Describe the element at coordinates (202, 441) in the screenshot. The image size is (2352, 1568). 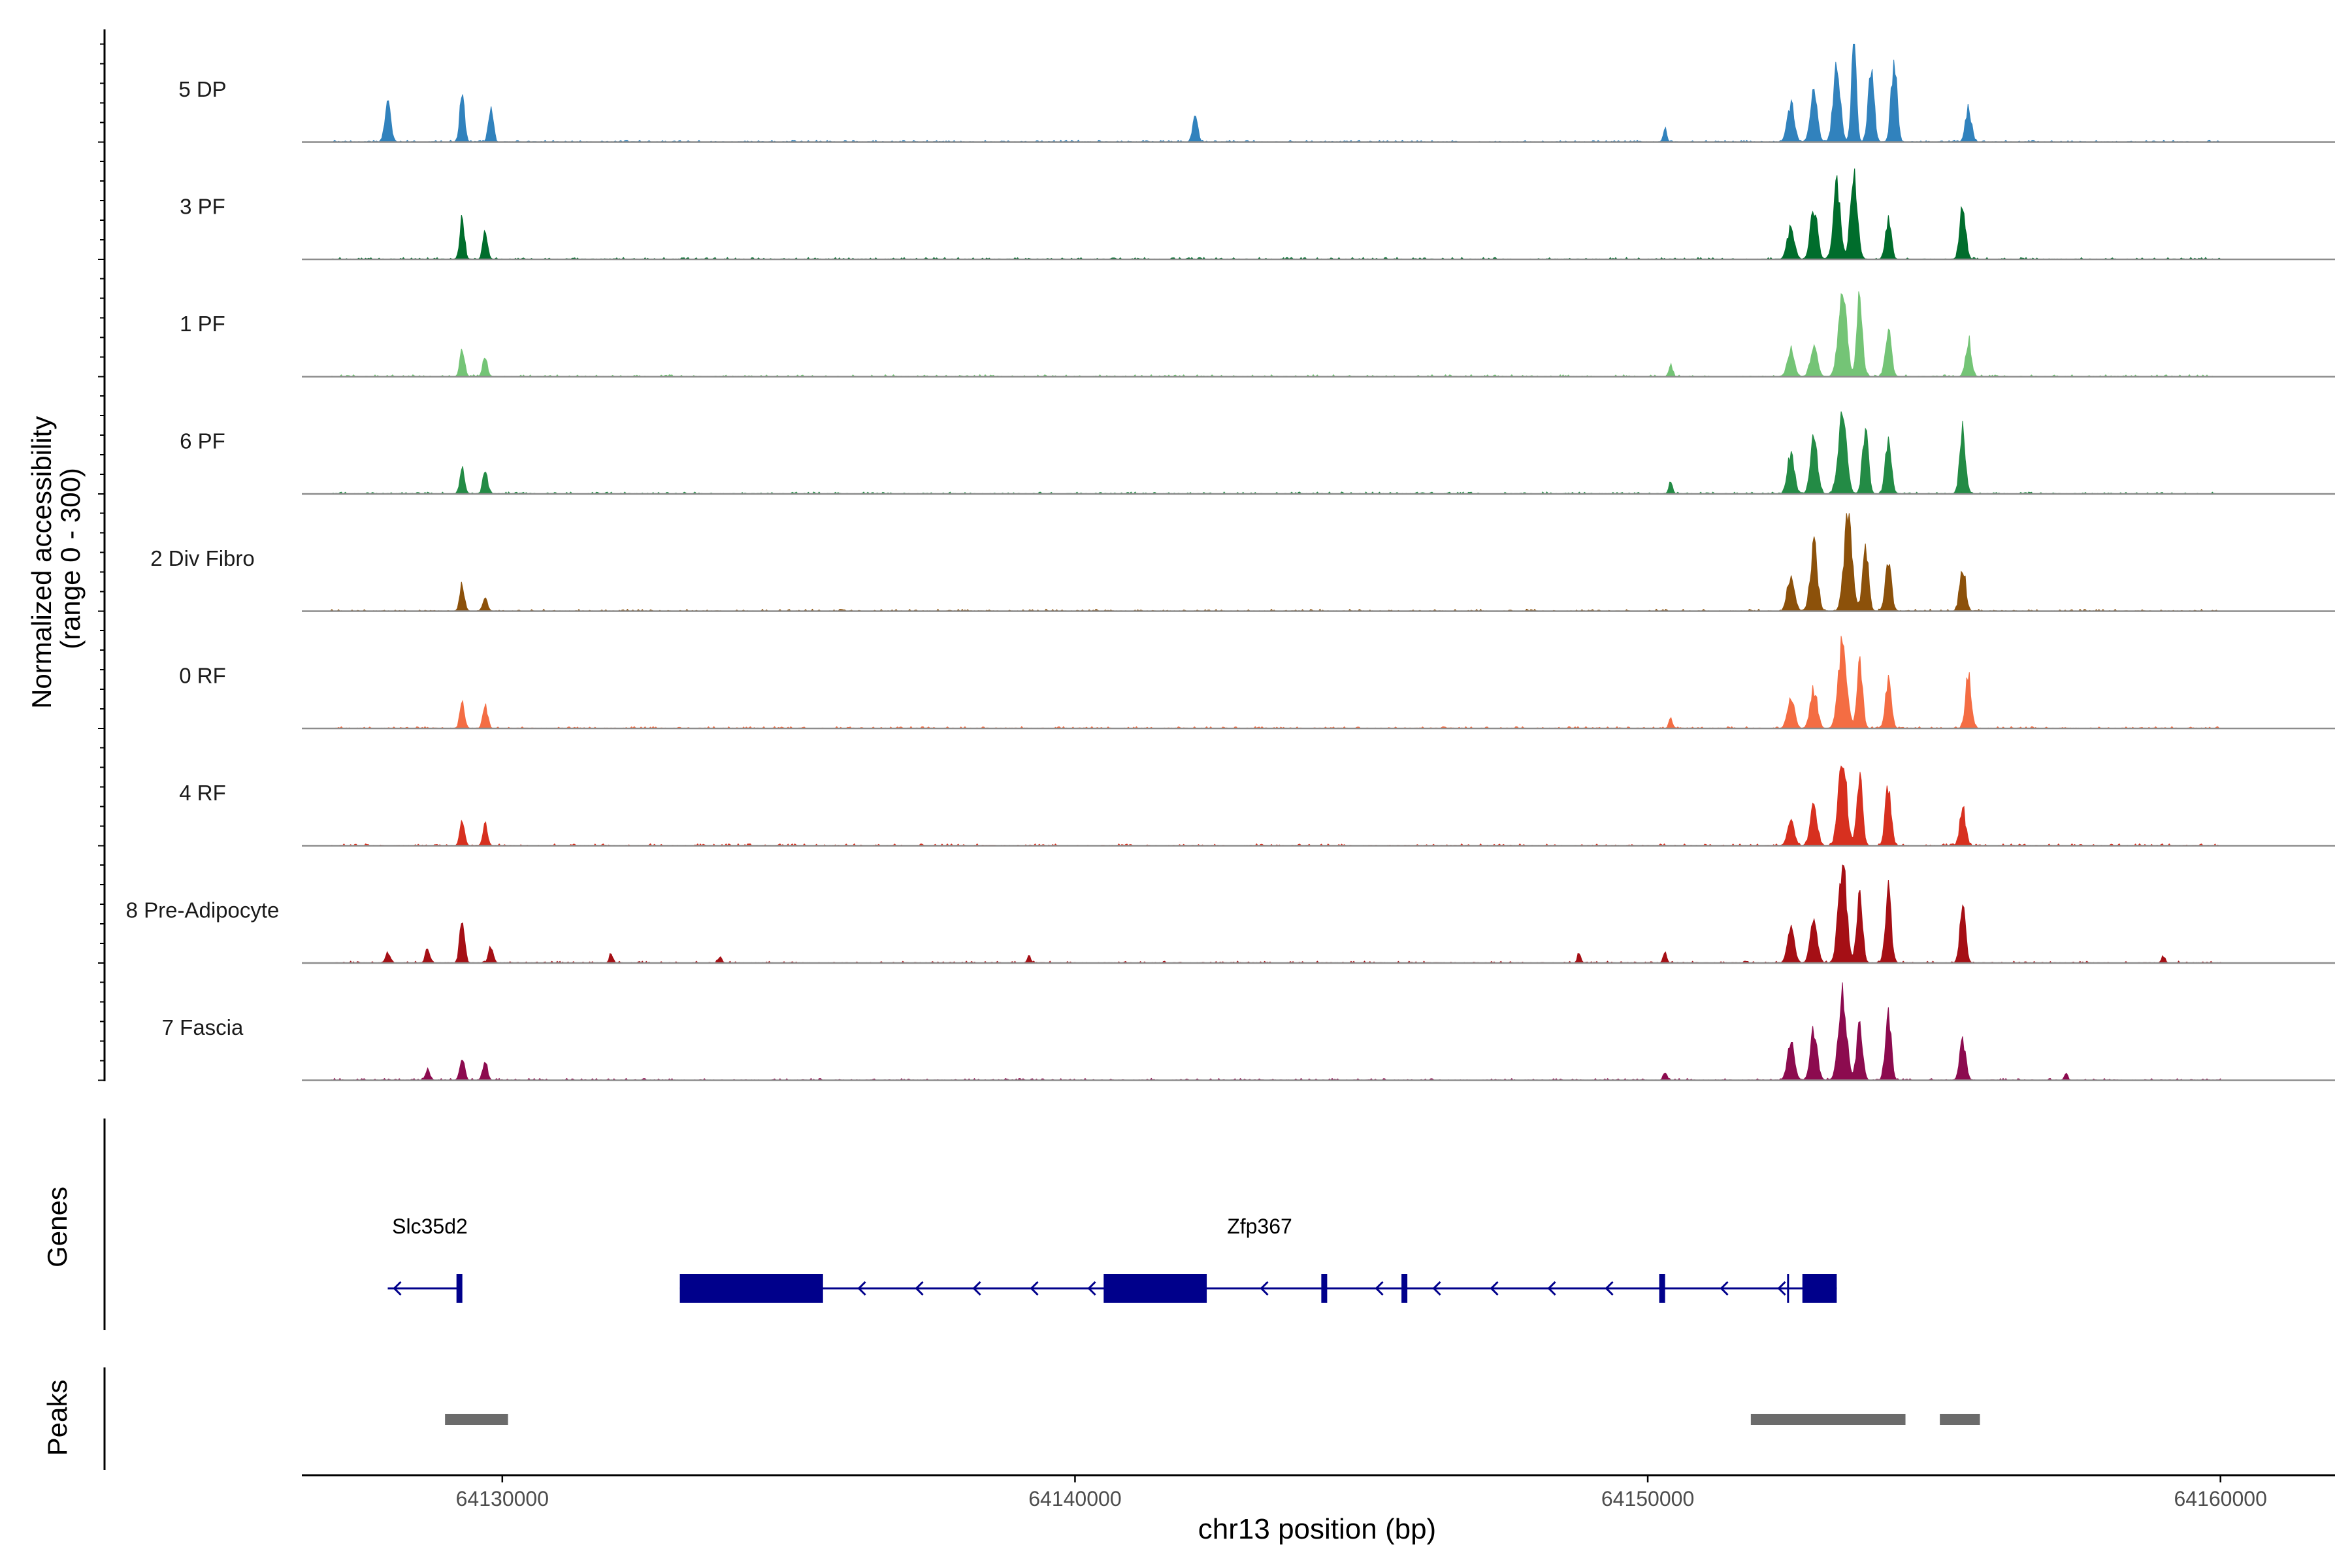
I see `track-label: 6 PF` at that location.